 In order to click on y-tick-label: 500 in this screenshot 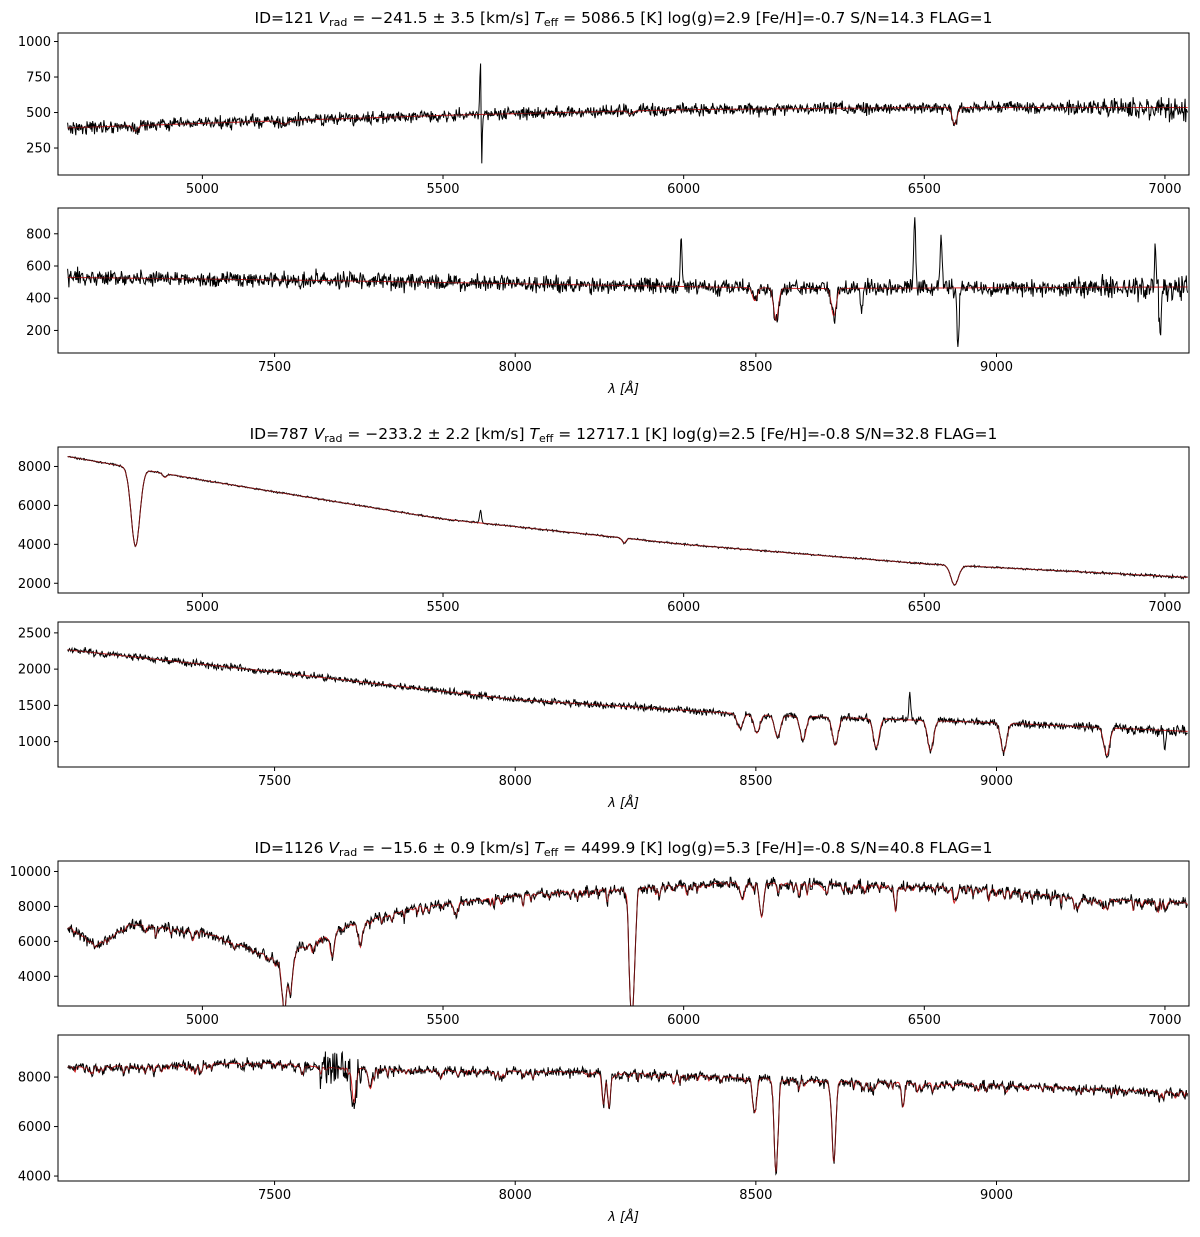, I will do `click(38, 113)`.